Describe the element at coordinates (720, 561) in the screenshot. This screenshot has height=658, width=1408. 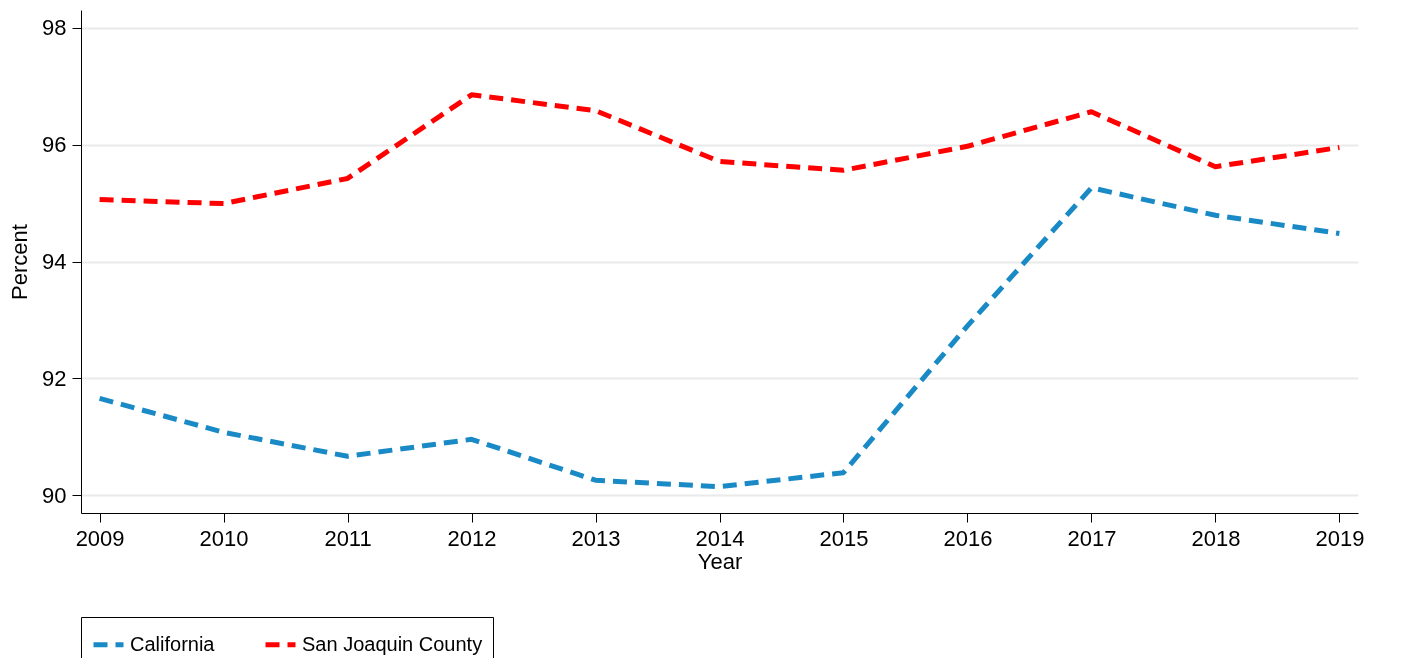
I see `x-axis-title: Year` at that location.